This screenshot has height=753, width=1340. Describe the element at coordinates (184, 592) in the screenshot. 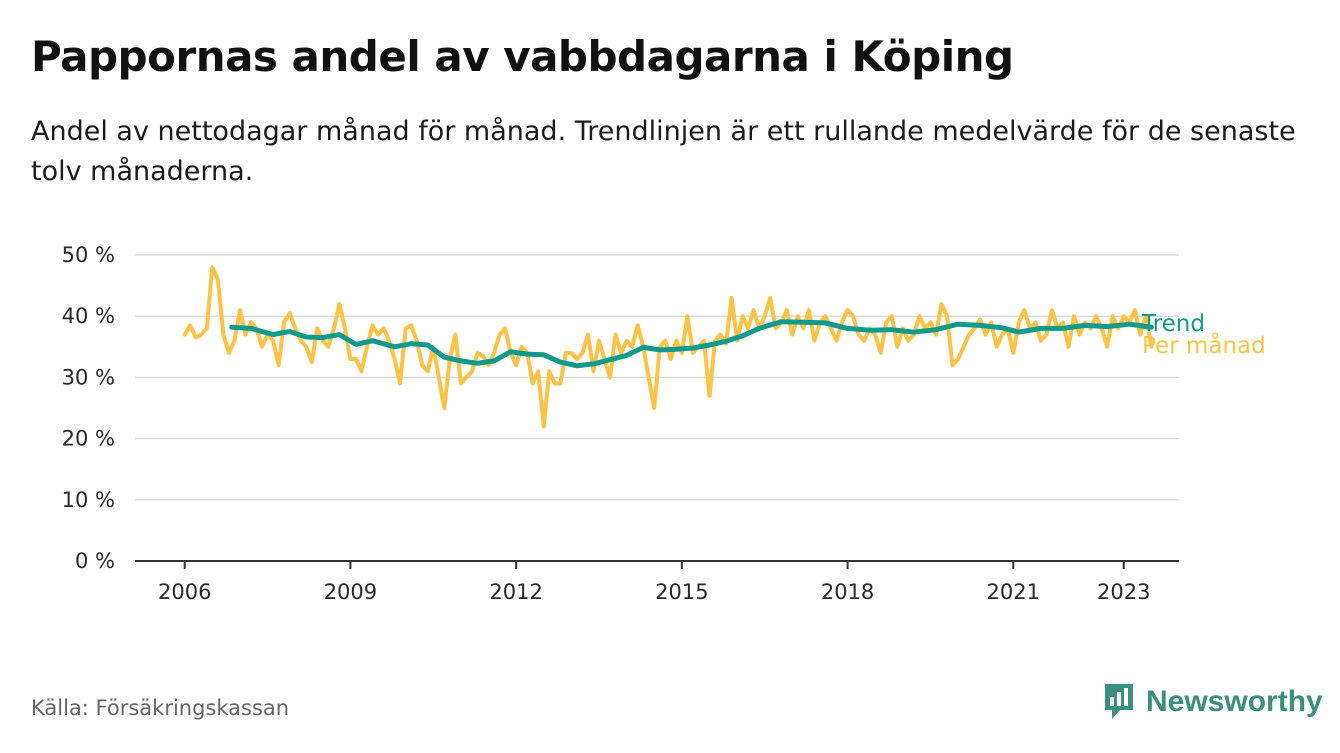

I see `x-tick-label: 2006` at that location.